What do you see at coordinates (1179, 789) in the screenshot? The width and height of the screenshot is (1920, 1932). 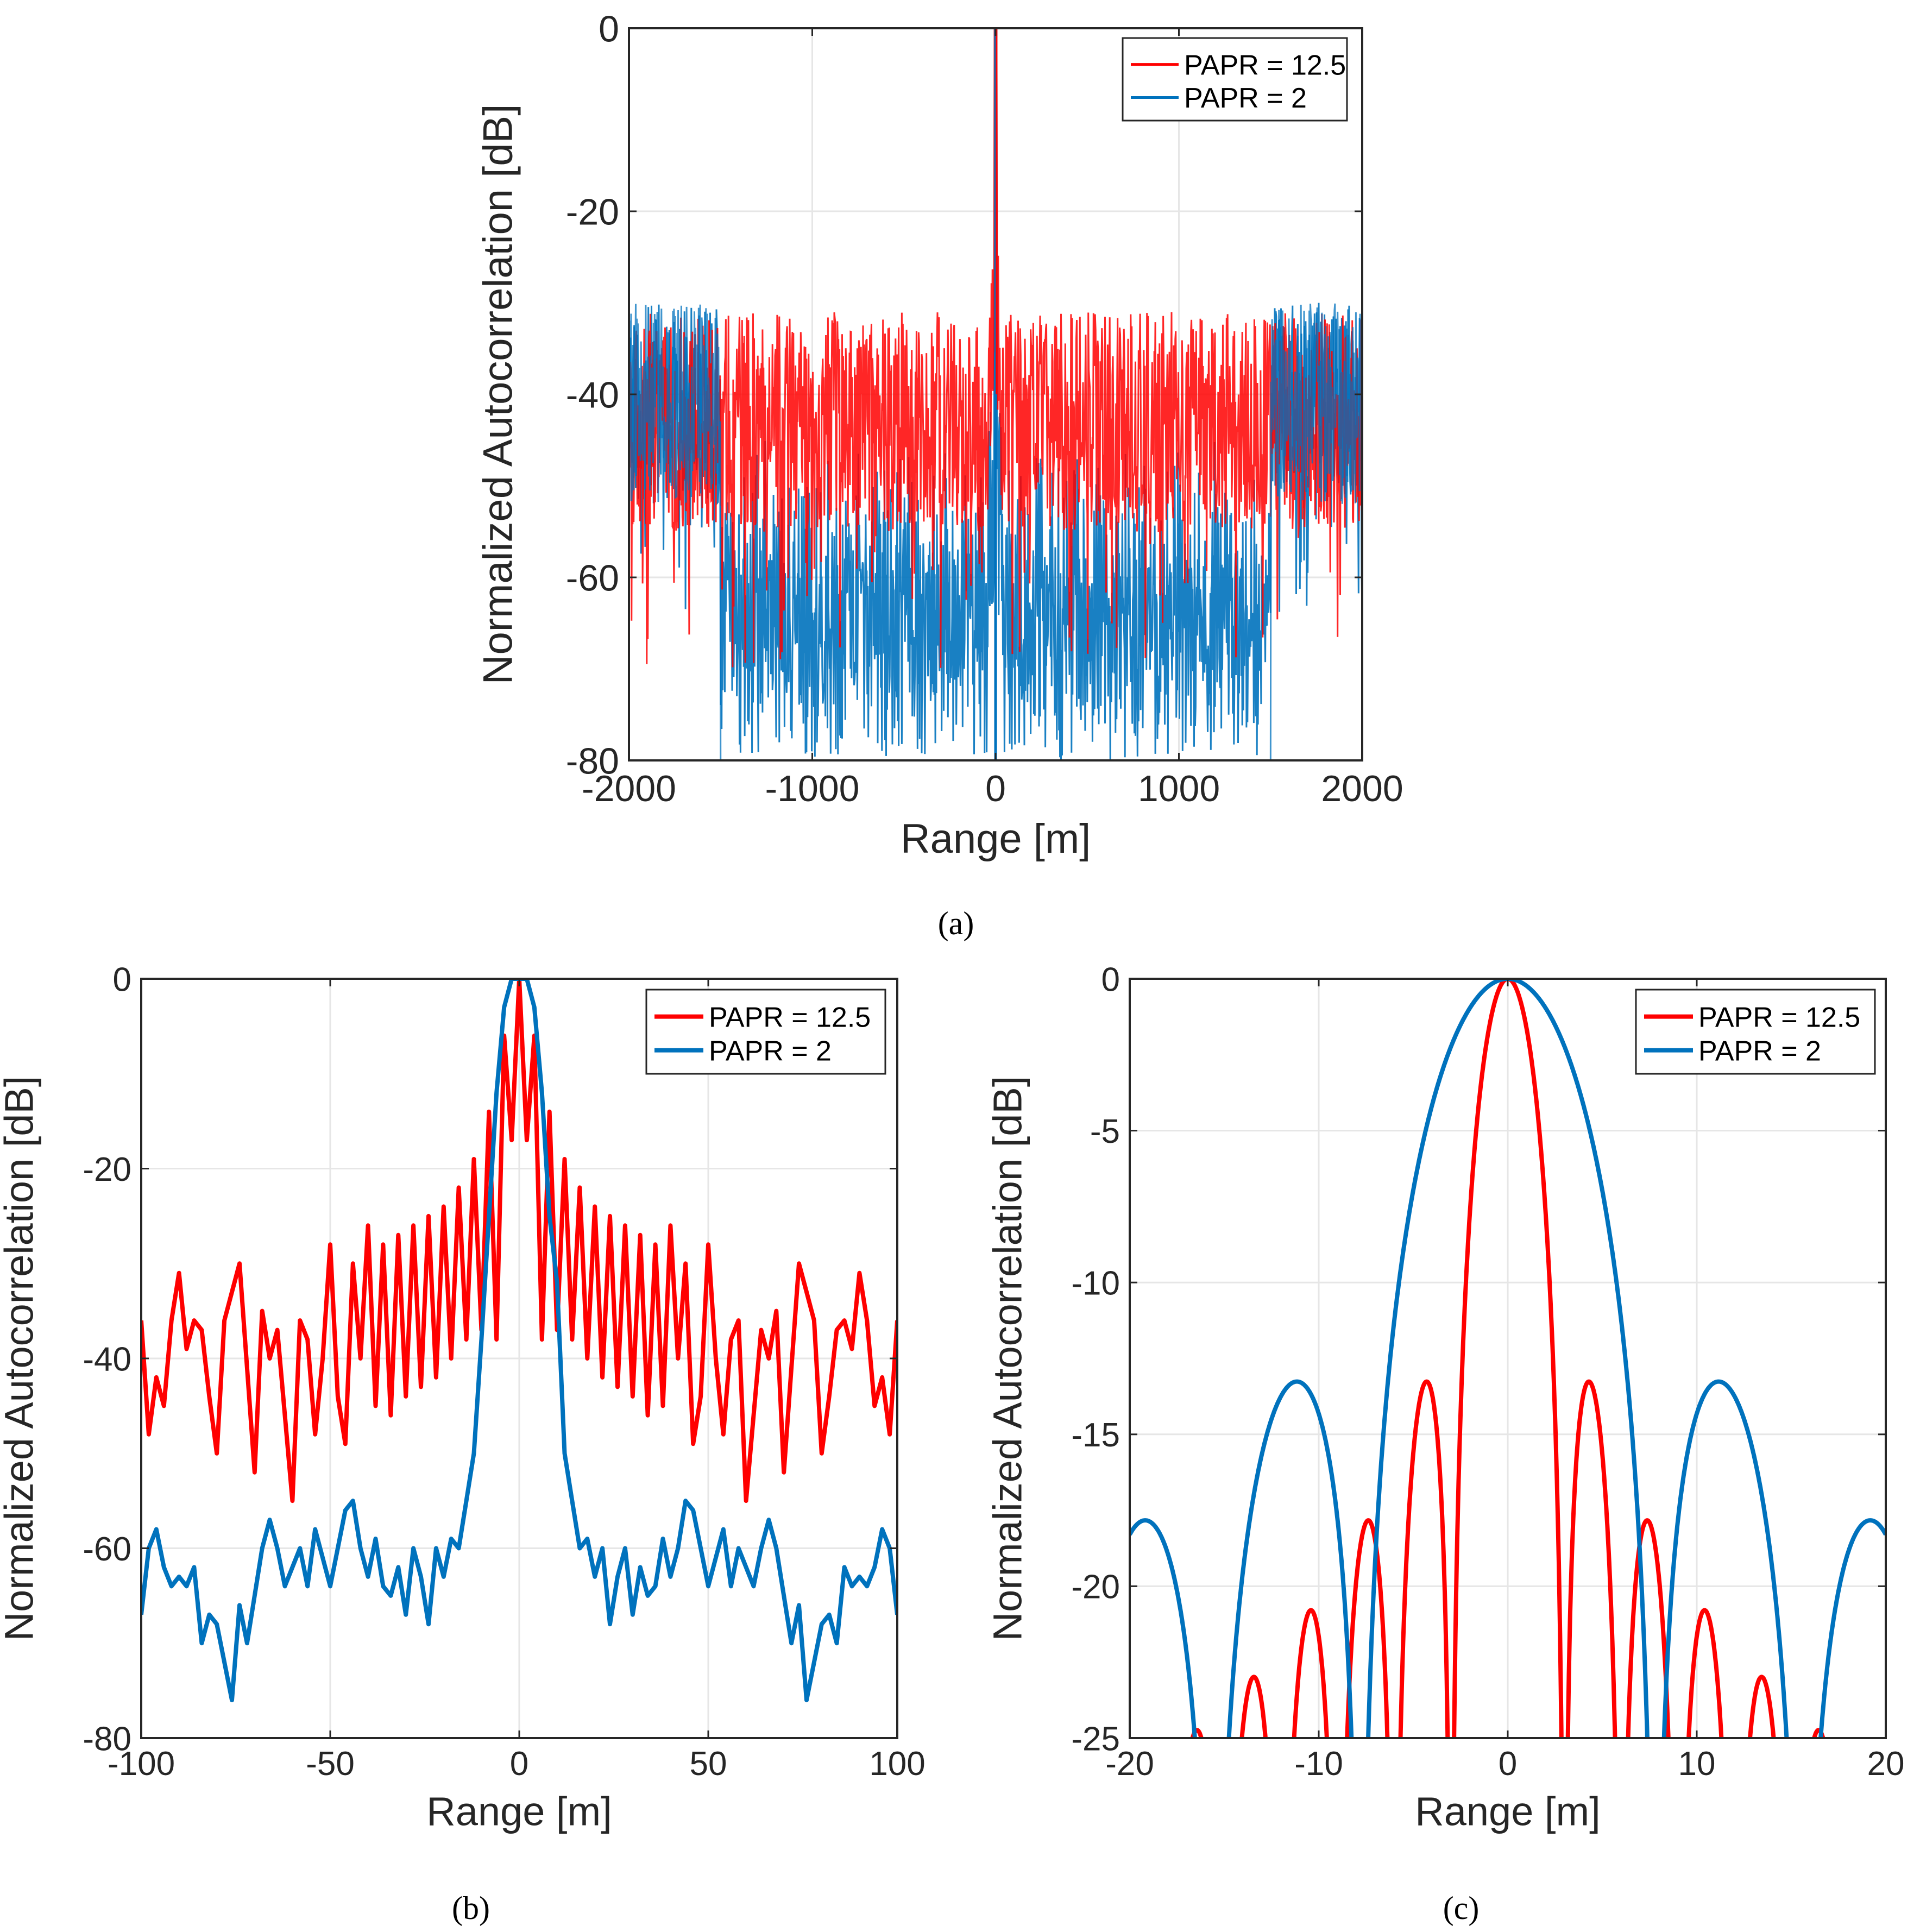 I see `x-tick-label: 1000` at bounding box center [1179, 789].